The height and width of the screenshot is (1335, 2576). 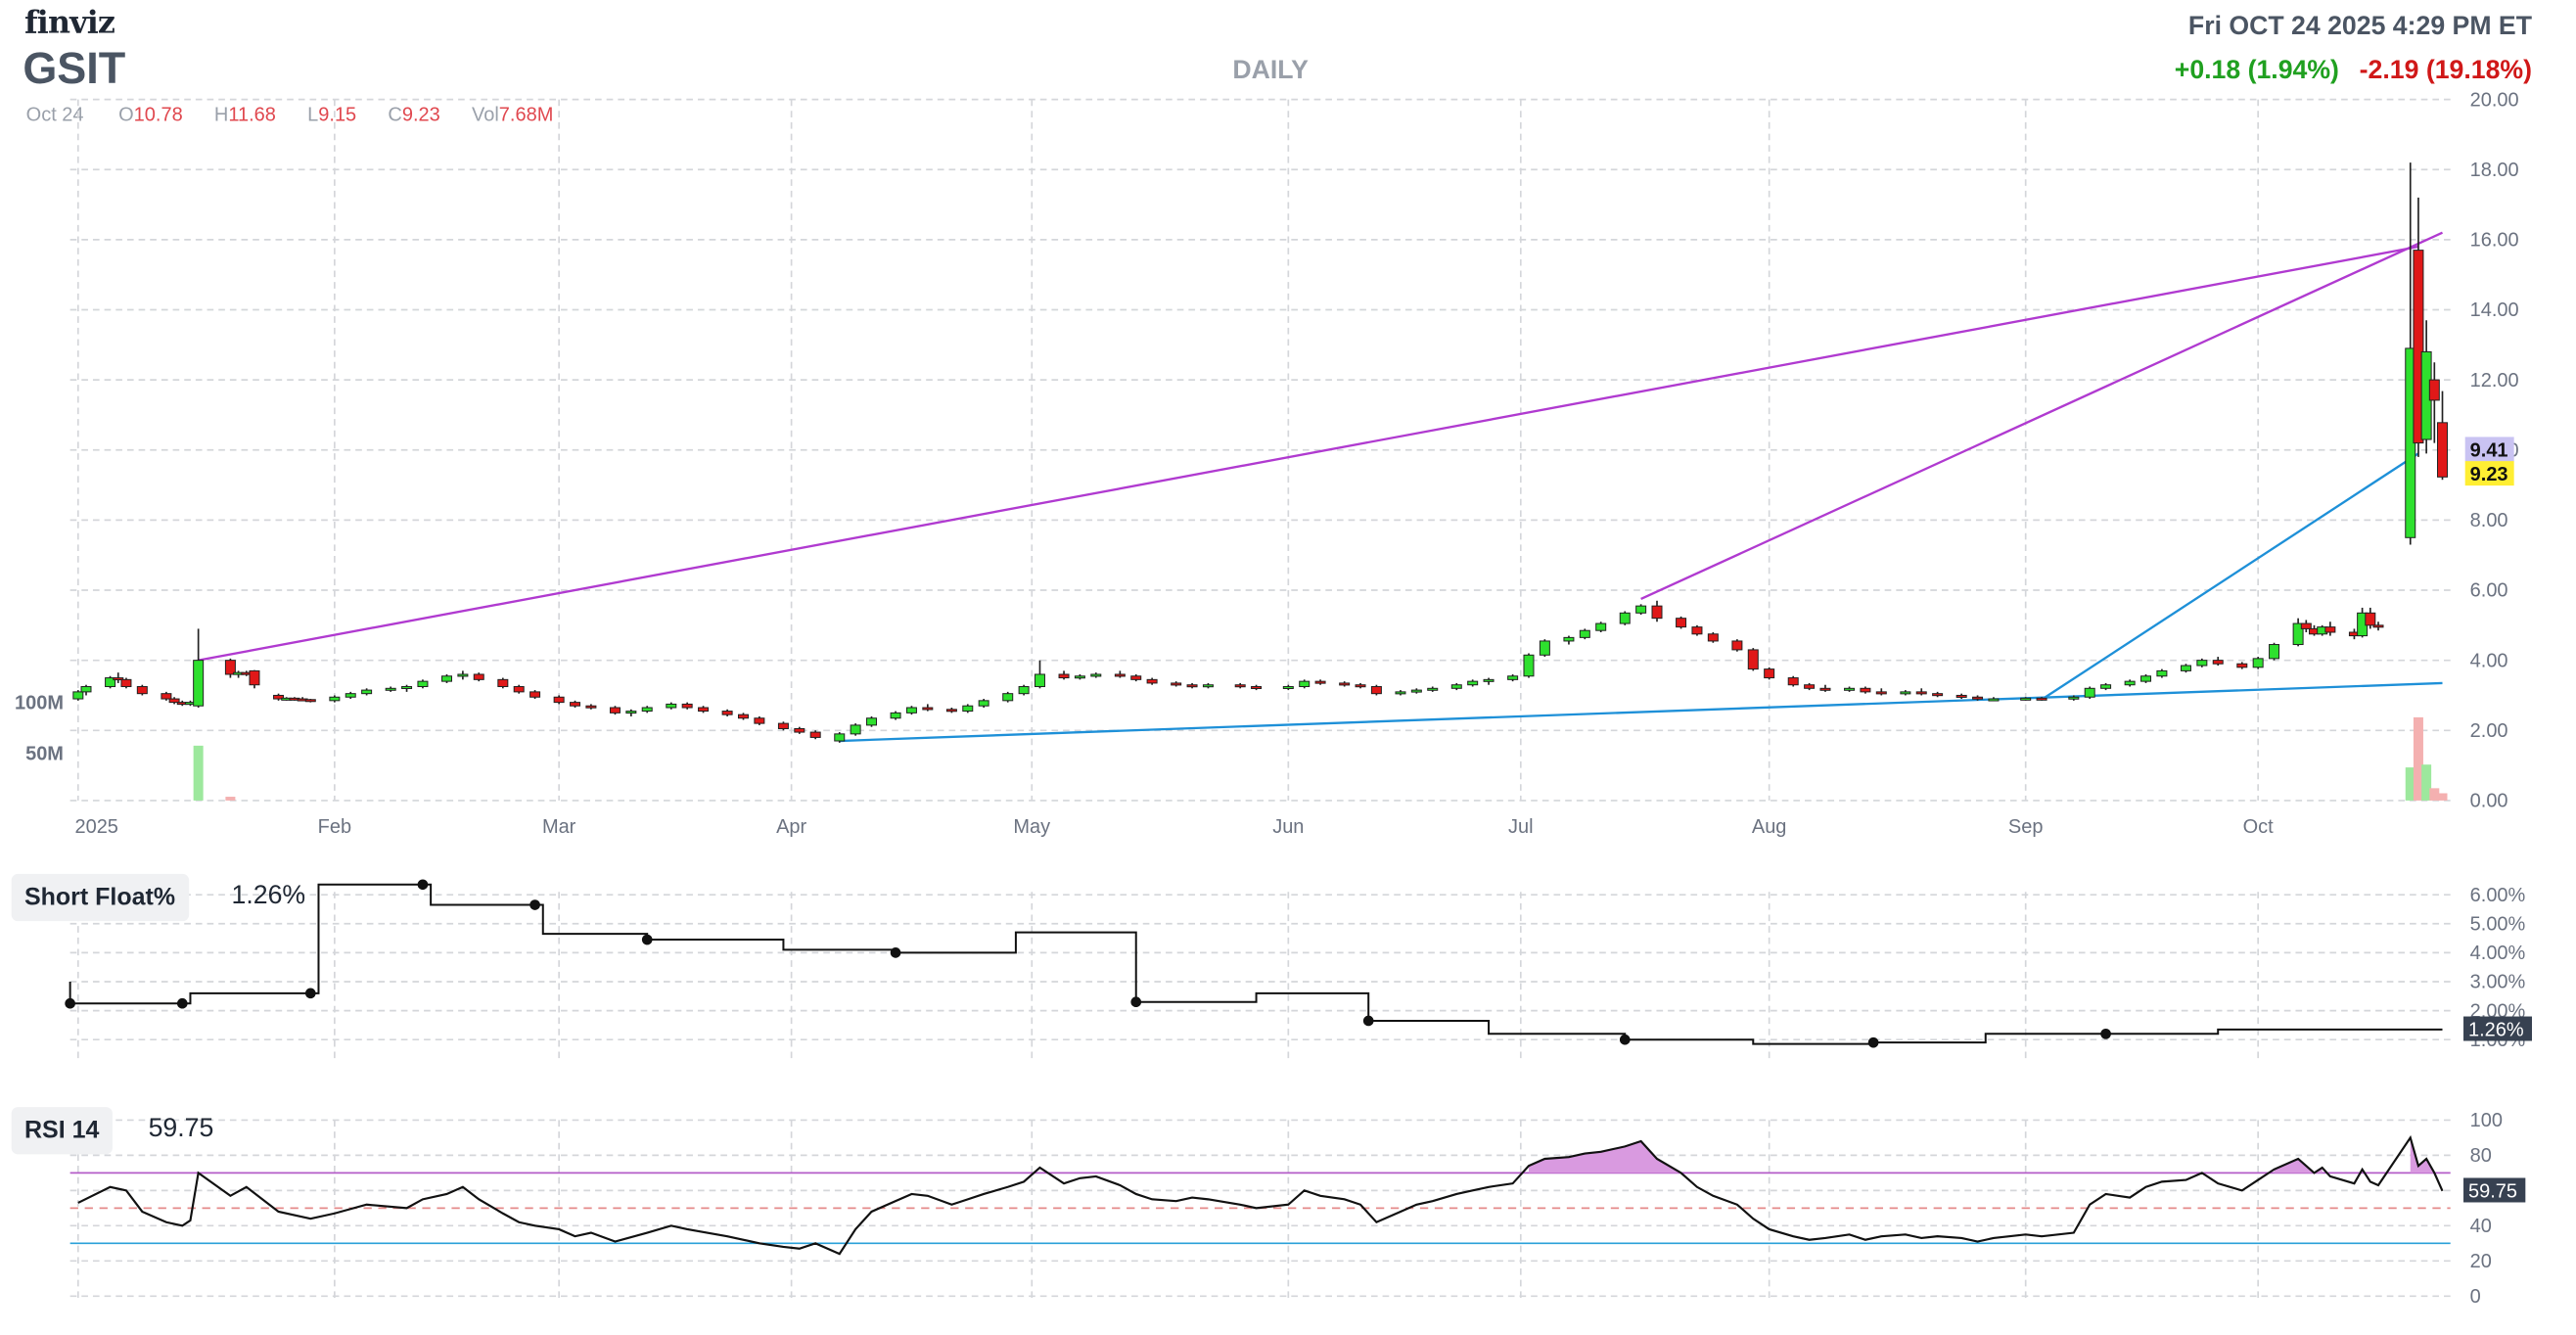 I want to click on after-hours-change: +0.18 (1.94%), so click(x=2256, y=71).